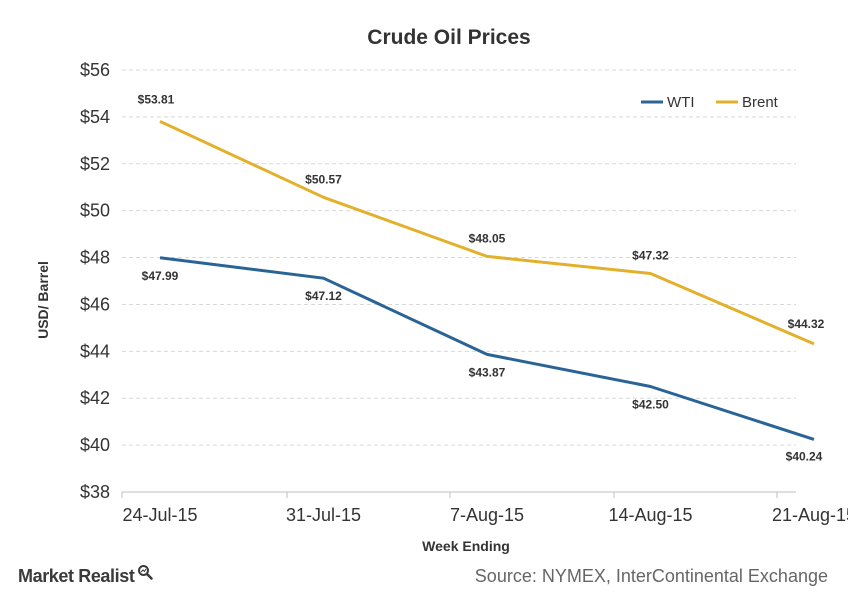  Describe the element at coordinates (710, 102) in the screenshot. I see `legend: WTI Brent` at that location.